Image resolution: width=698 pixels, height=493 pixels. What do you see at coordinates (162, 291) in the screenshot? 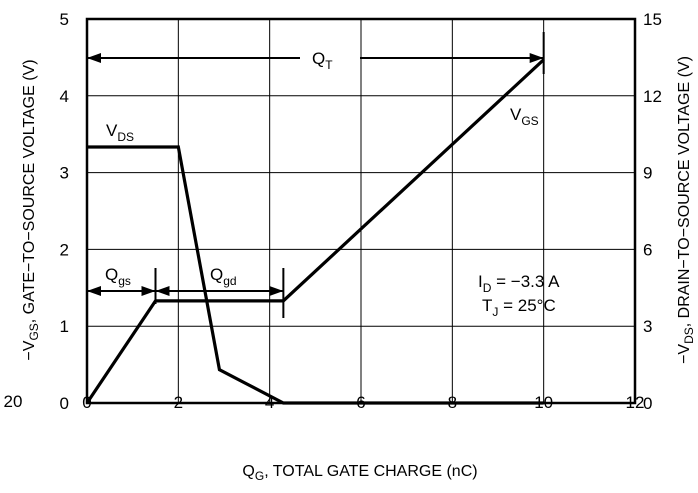
I see `qgd-arrow-head-left` at bounding box center [162, 291].